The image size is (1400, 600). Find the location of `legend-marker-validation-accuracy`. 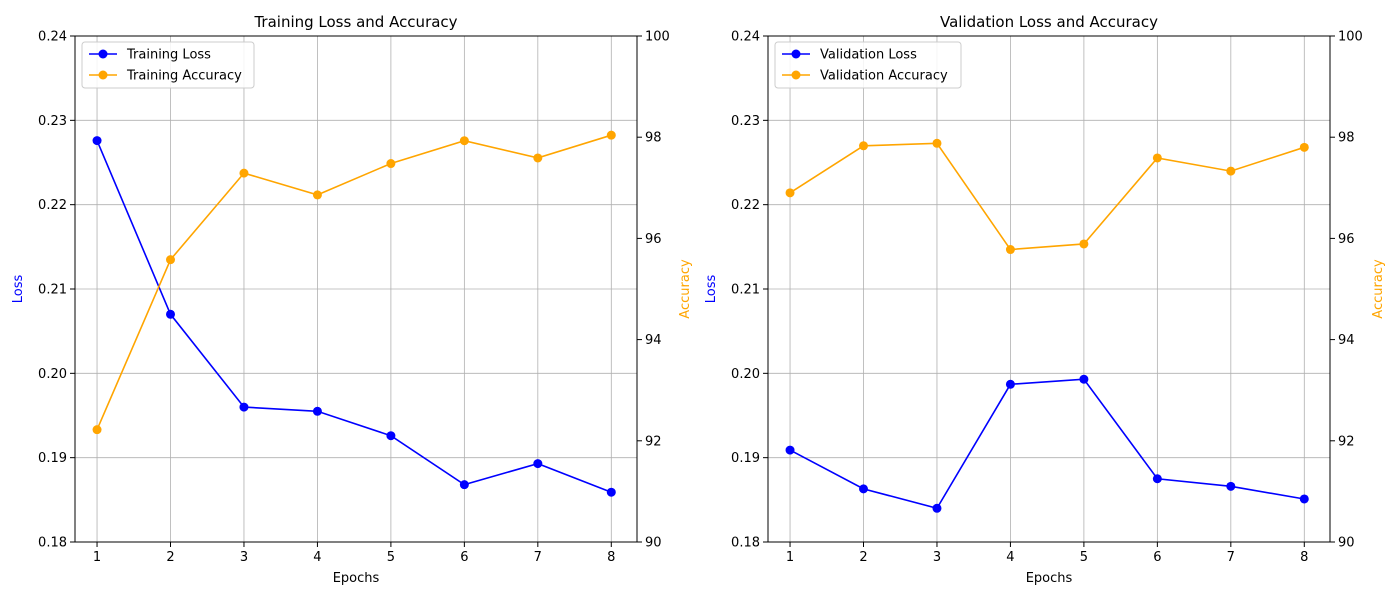

legend-marker-validation-accuracy is located at coordinates (796, 75).